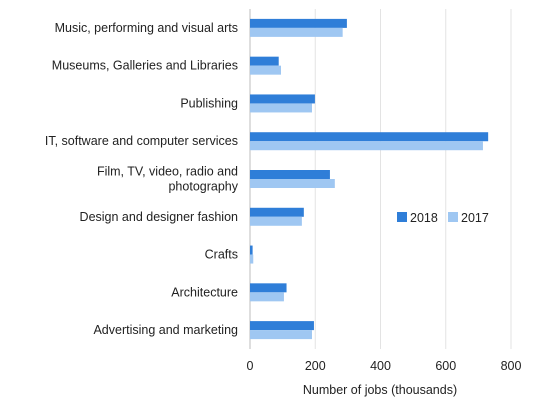 This screenshot has width=539, height=412. What do you see at coordinates (145, 66) in the screenshot?
I see `category-label-1: Museums, Galleries and Libraries` at bounding box center [145, 66].